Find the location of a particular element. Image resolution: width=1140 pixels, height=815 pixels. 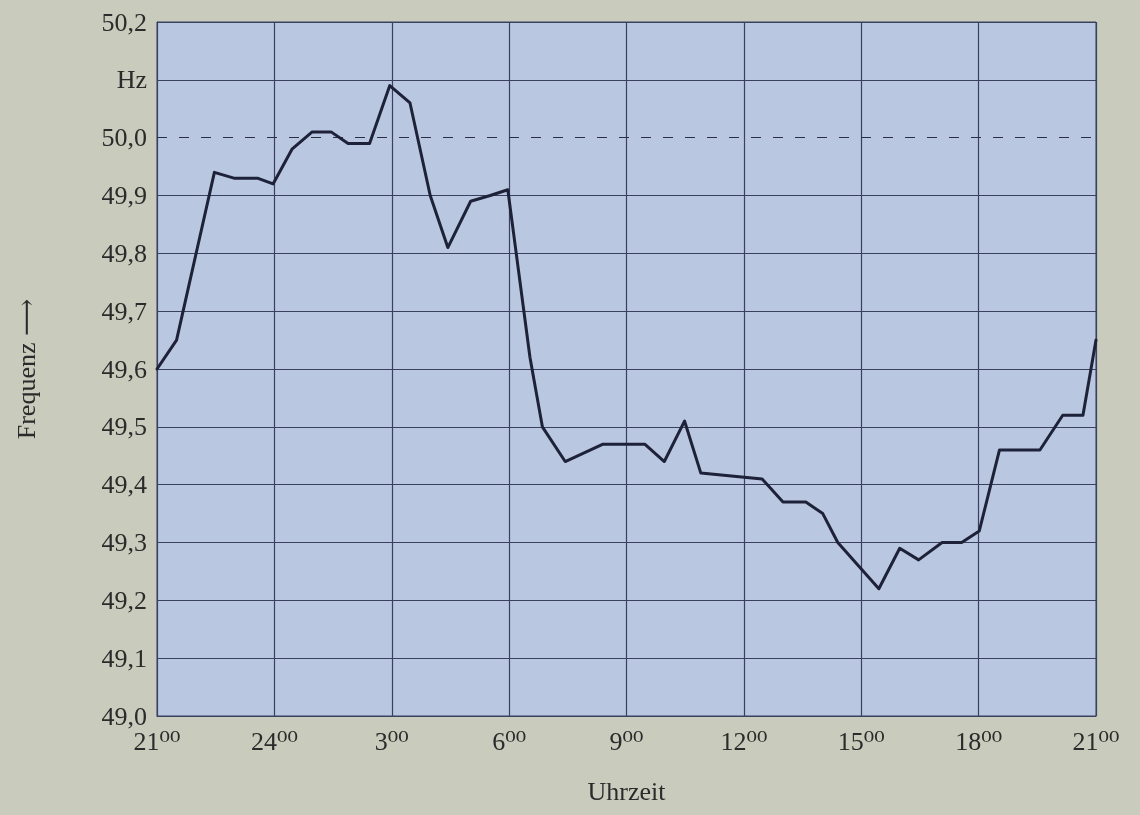

y-tick-label: 50,2 is located at coordinates (124, 22).